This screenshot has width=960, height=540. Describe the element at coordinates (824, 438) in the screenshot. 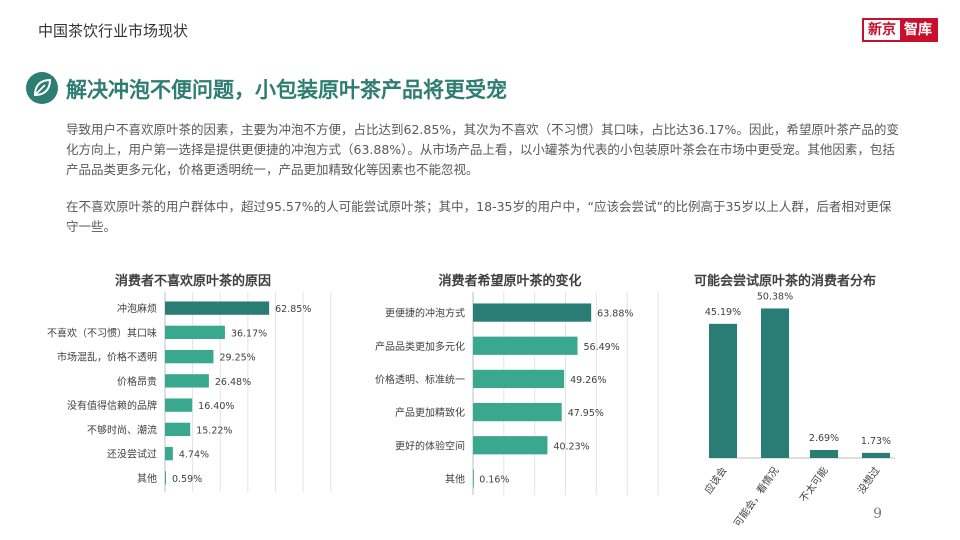

I see `data-label: 2.69%` at that location.